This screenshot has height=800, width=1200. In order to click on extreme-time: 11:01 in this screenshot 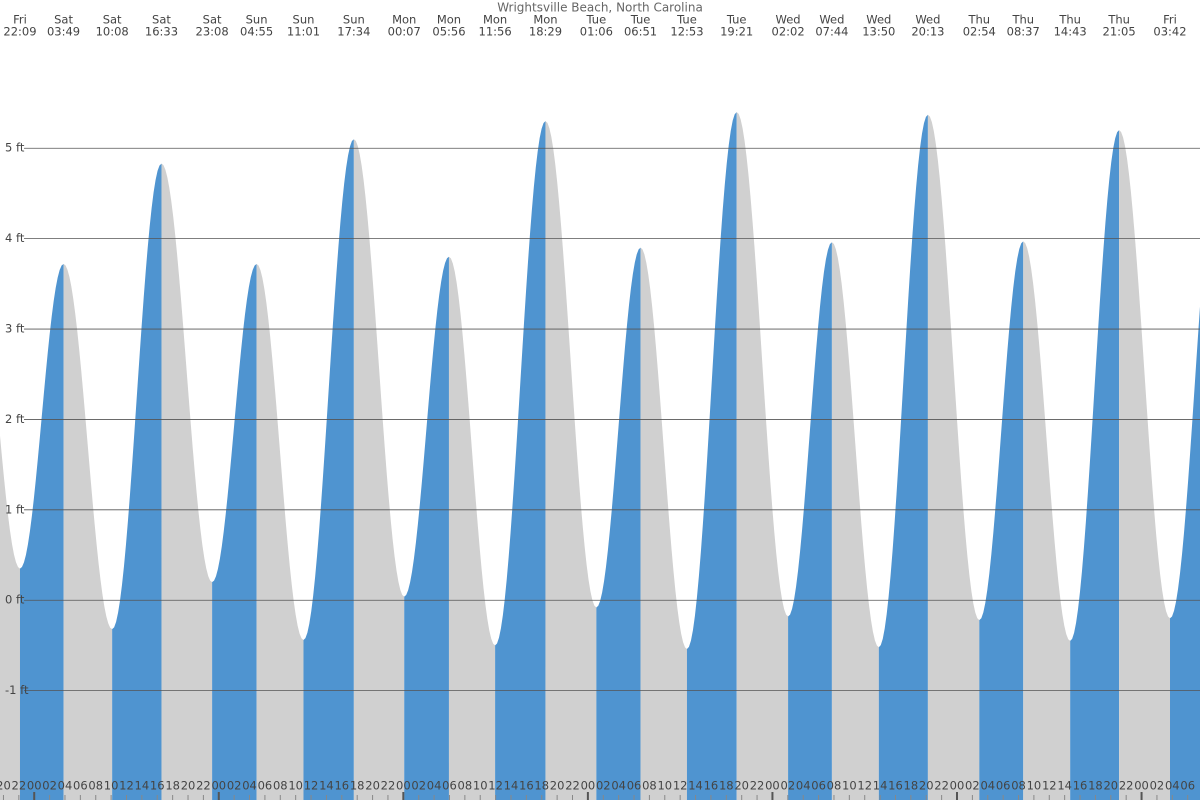, I will do `click(303, 32)`.